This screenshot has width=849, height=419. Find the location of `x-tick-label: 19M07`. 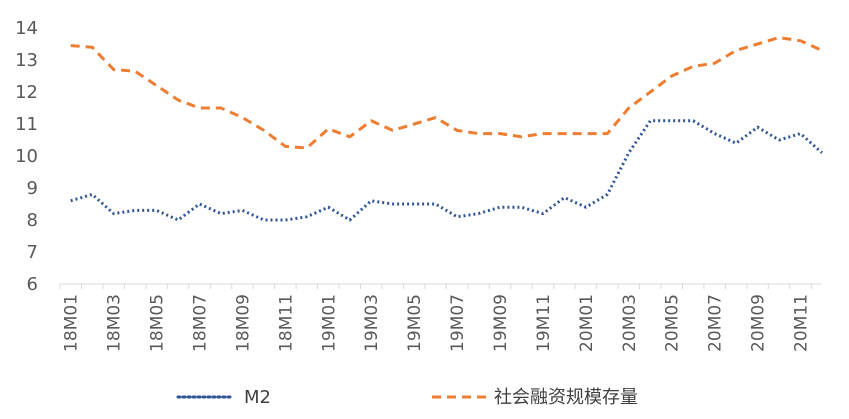

x-tick-label: 19M07 is located at coordinates (458, 323).